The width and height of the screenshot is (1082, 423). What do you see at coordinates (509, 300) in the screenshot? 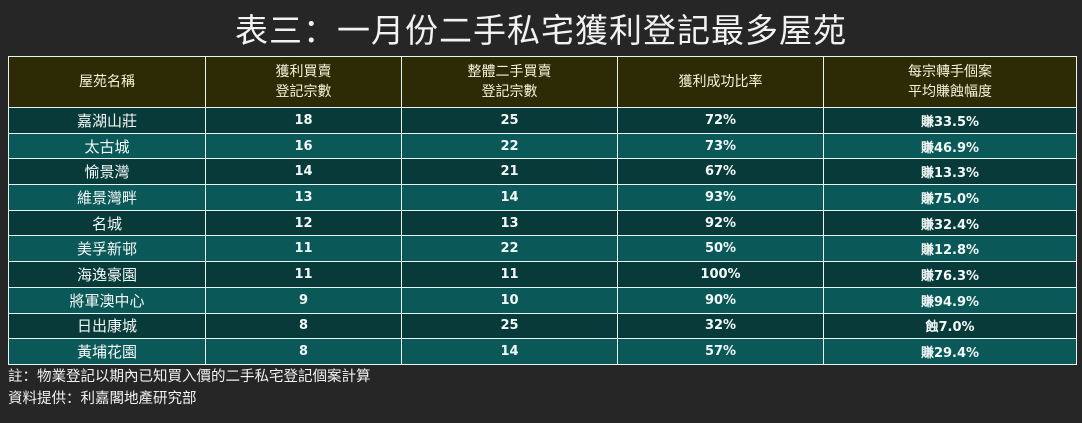
I see `total-count-cell: 10` at bounding box center [509, 300].